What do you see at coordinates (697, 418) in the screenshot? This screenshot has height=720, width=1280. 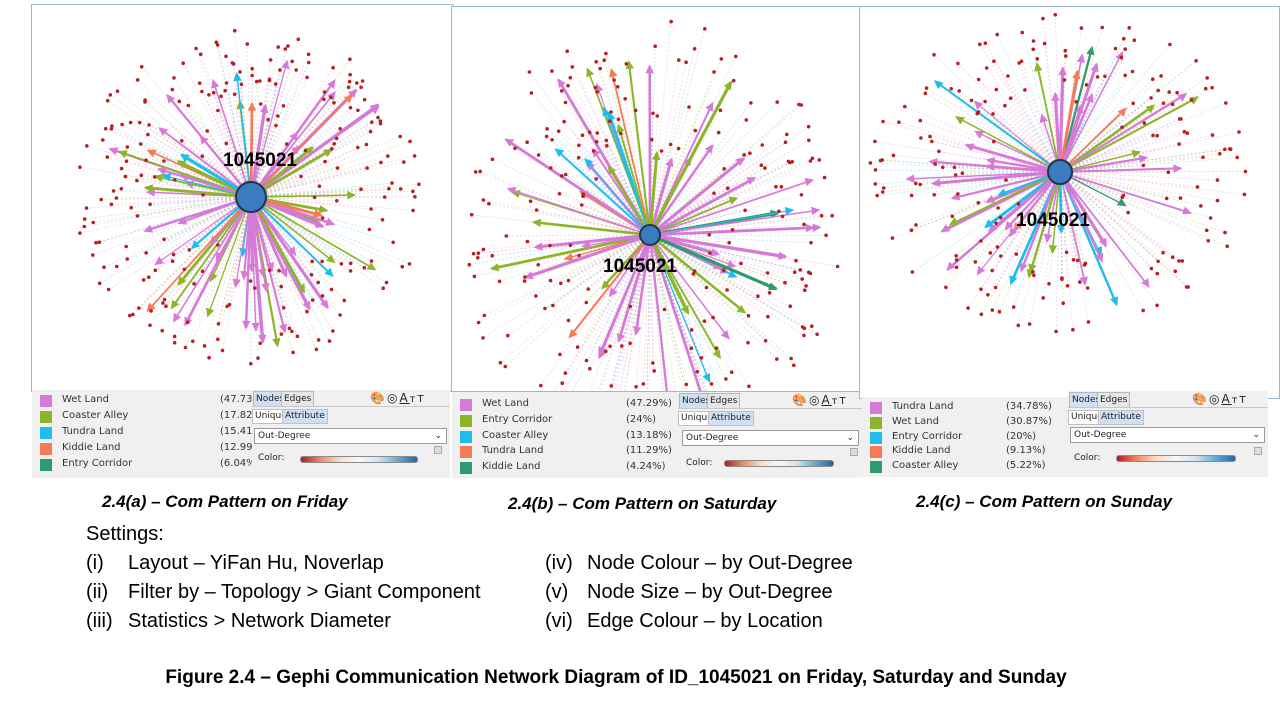 I see `subtab-unique: Unique` at bounding box center [697, 418].